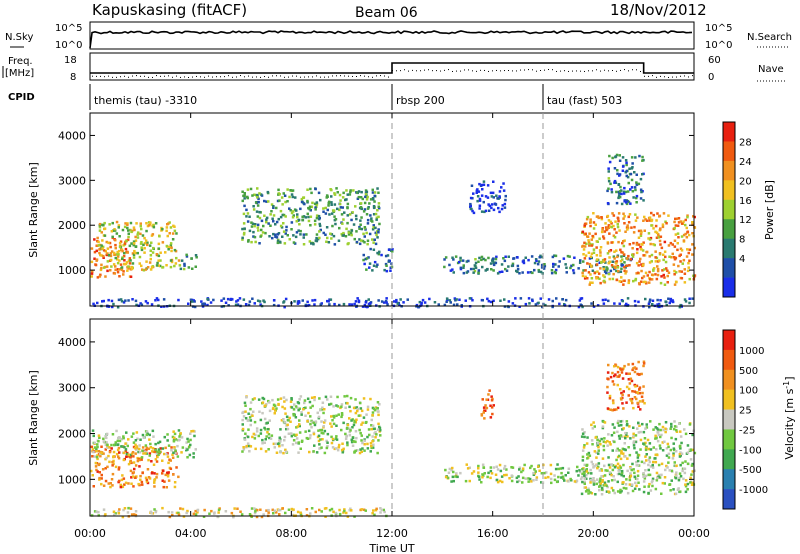 The image size is (800, 554). What do you see at coordinates (191, 533) in the screenshot?
I see `x-tick-label: 04:00` at bounding box center [191, 533].